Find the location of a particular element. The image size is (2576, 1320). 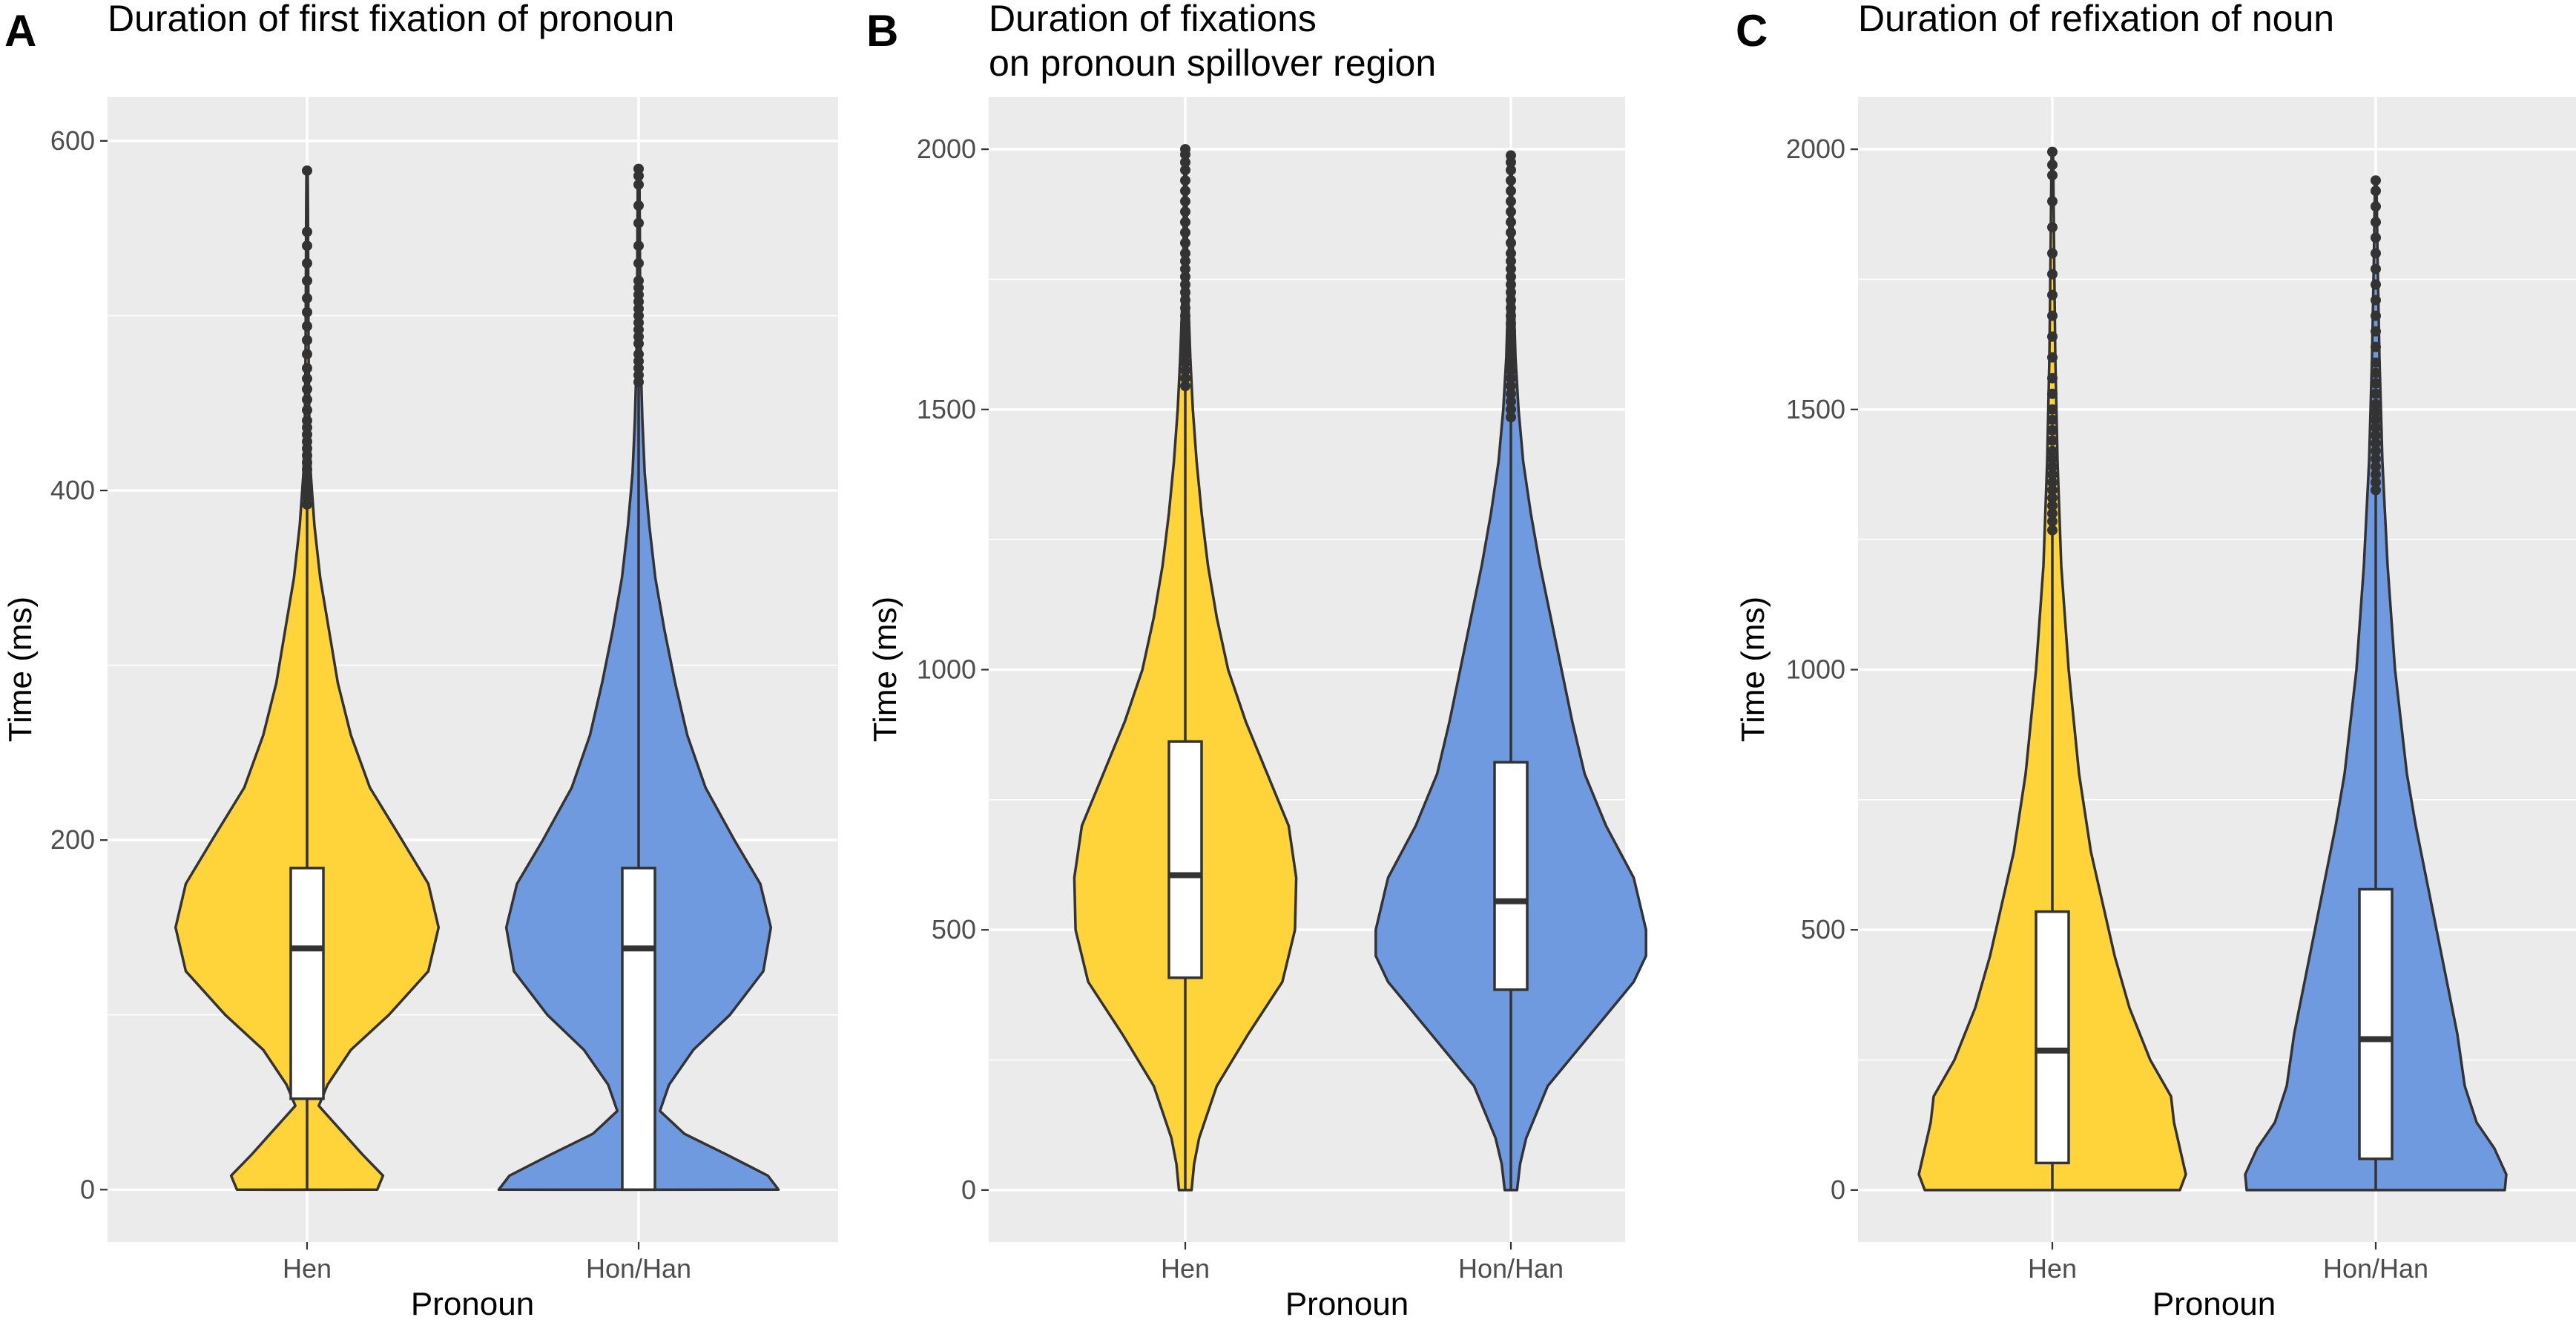

panel-b-title: Duration of fixations is located at coordinates (1153, 19).